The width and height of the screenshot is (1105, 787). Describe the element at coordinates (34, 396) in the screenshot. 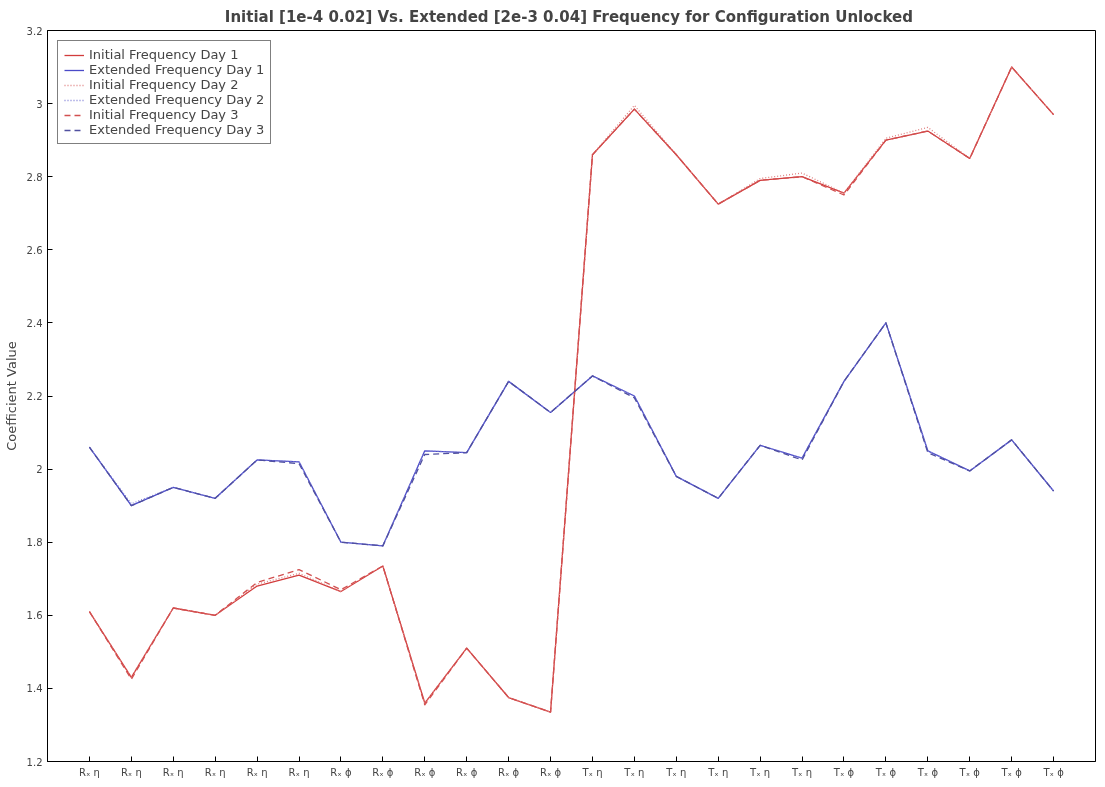

I see `y-tick-label: 2.2` at that location.